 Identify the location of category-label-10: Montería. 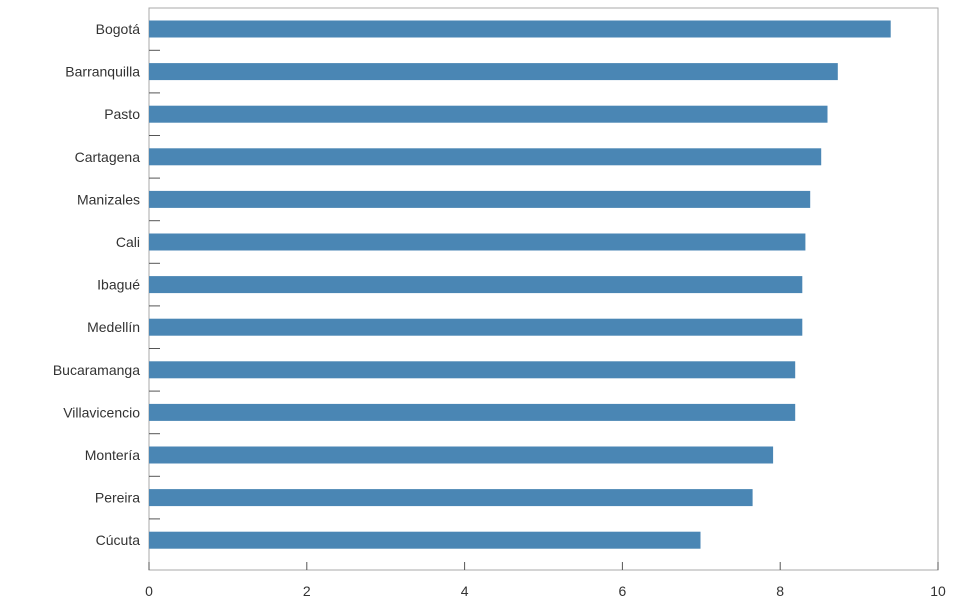
(112, 455).